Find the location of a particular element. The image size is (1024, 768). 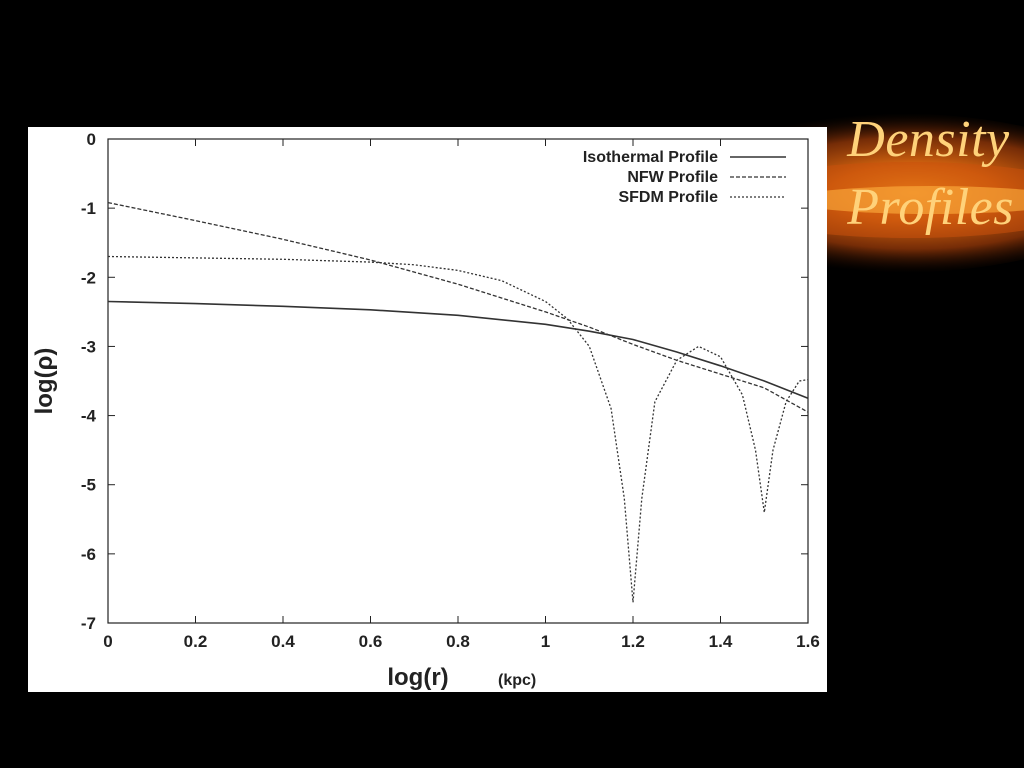

y-tick-label: -7 is located at coordinates (88, 623).